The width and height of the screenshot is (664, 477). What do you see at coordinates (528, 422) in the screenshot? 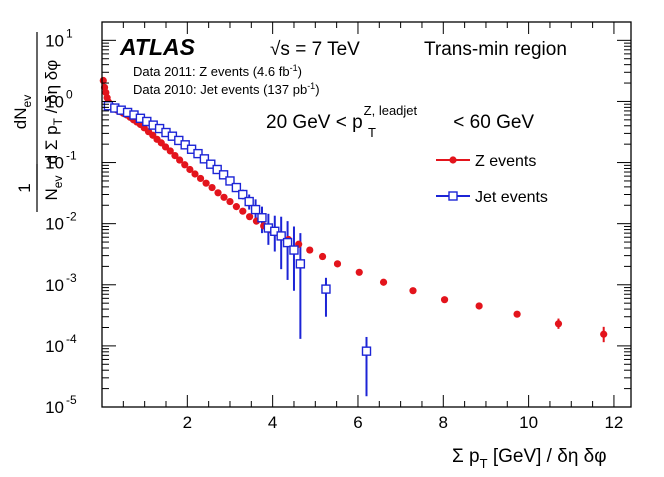
I see `x-tick-label: 10` at bounding box center [528, 422].